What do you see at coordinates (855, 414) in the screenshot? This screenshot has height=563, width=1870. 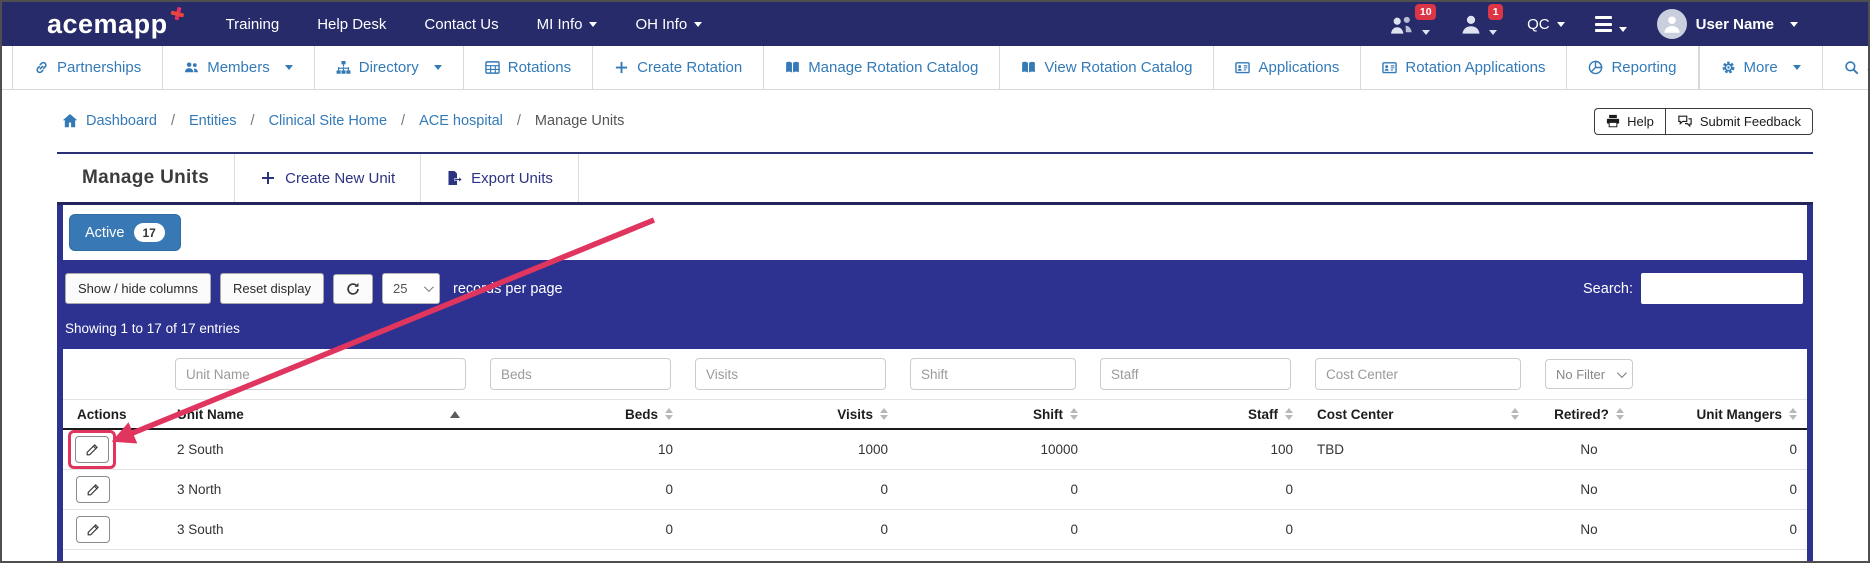 I see `header-label: Visits` at bounding box center [855, 414].